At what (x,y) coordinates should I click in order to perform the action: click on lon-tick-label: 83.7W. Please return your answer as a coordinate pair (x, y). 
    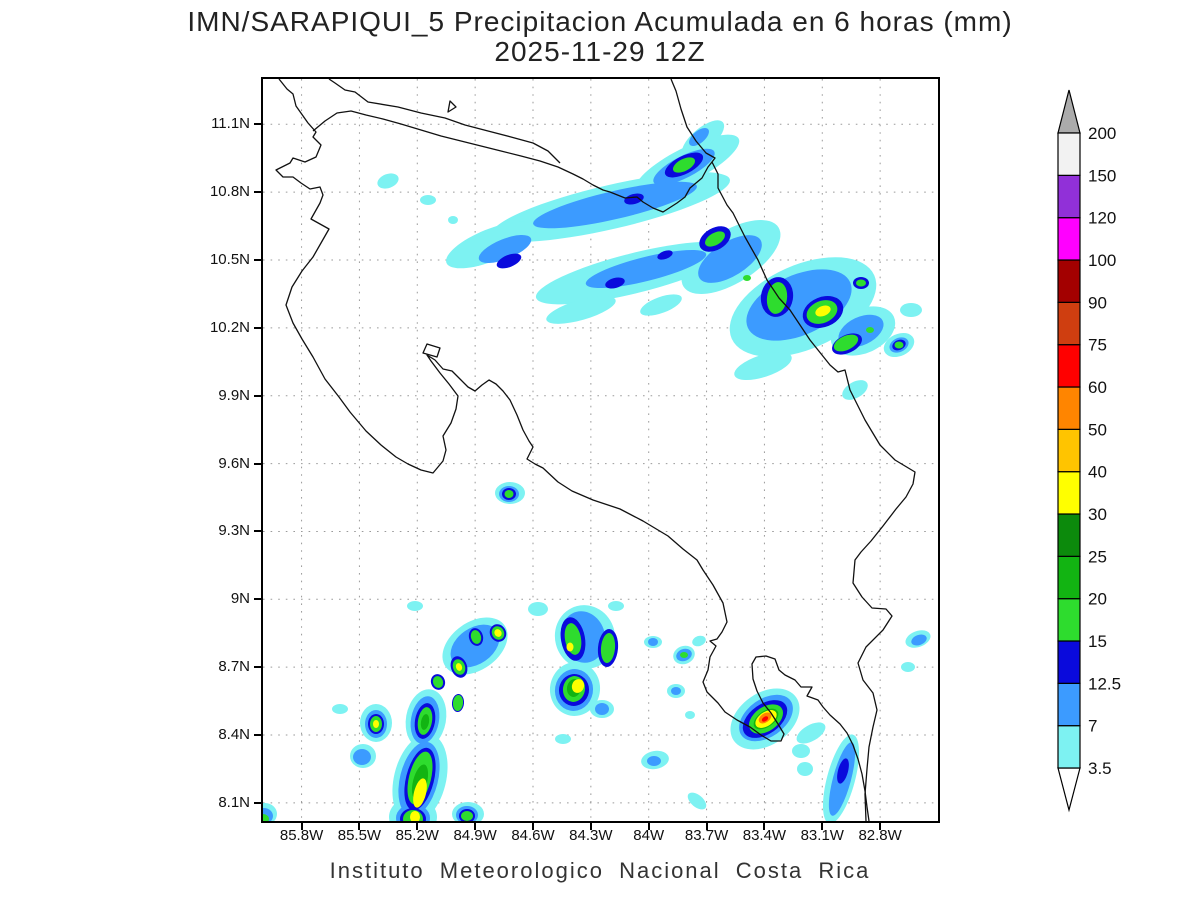
    Looking at the image, I should click on (706, 835).